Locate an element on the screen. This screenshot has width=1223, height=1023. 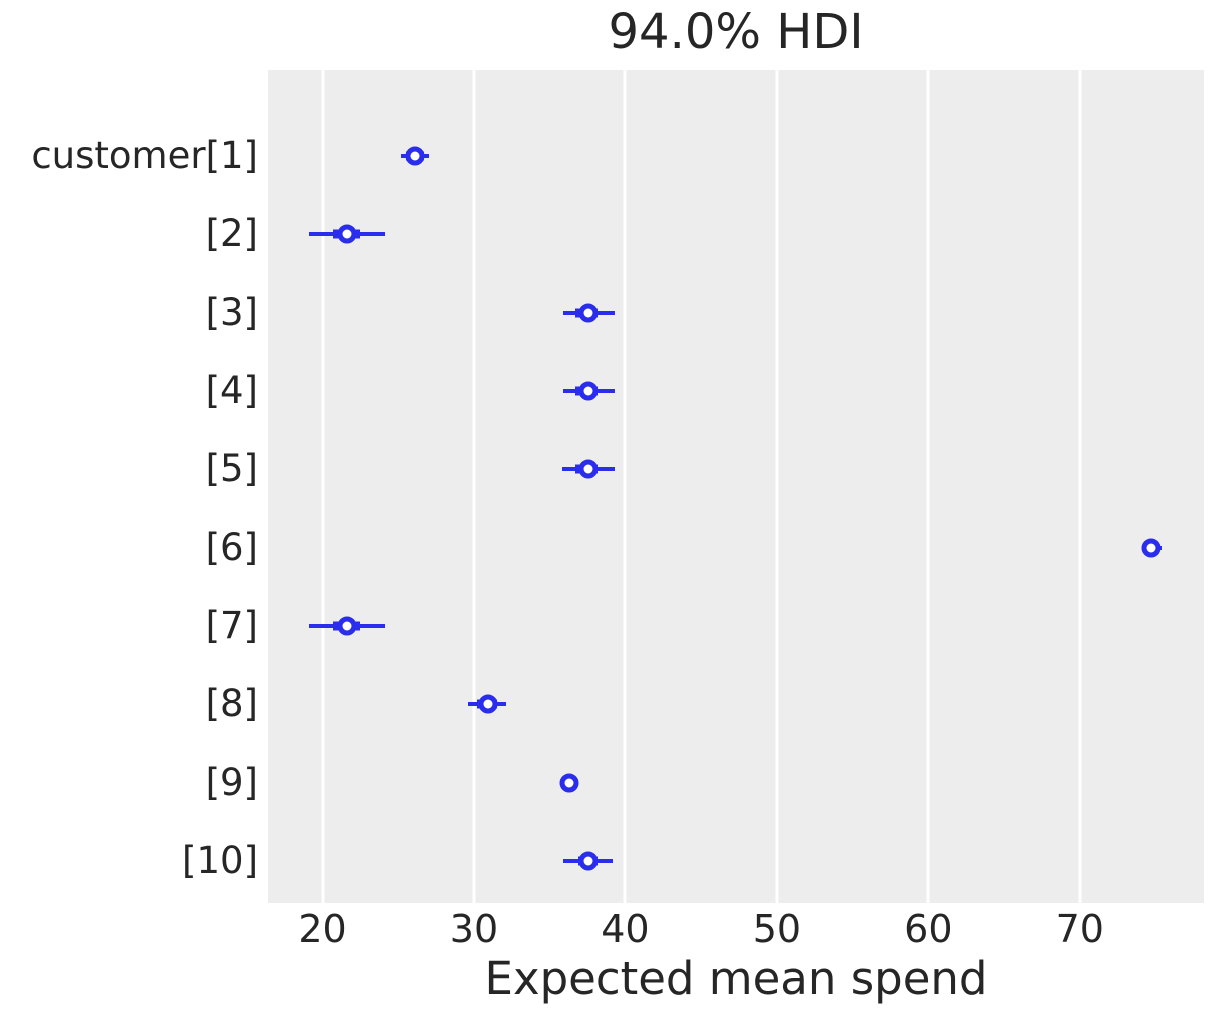
median-marker-customer1 is located at coordinates (415, 156).